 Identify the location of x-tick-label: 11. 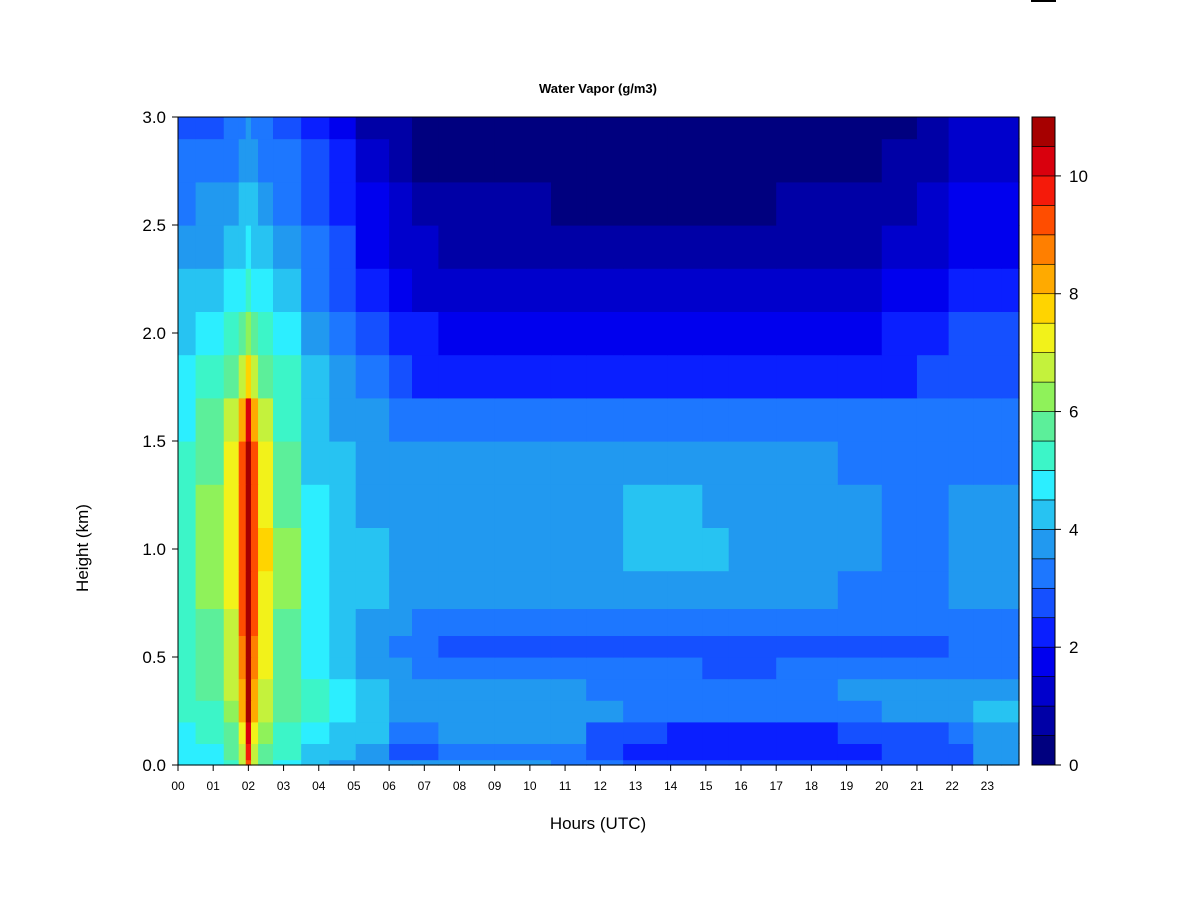
(565, 786).